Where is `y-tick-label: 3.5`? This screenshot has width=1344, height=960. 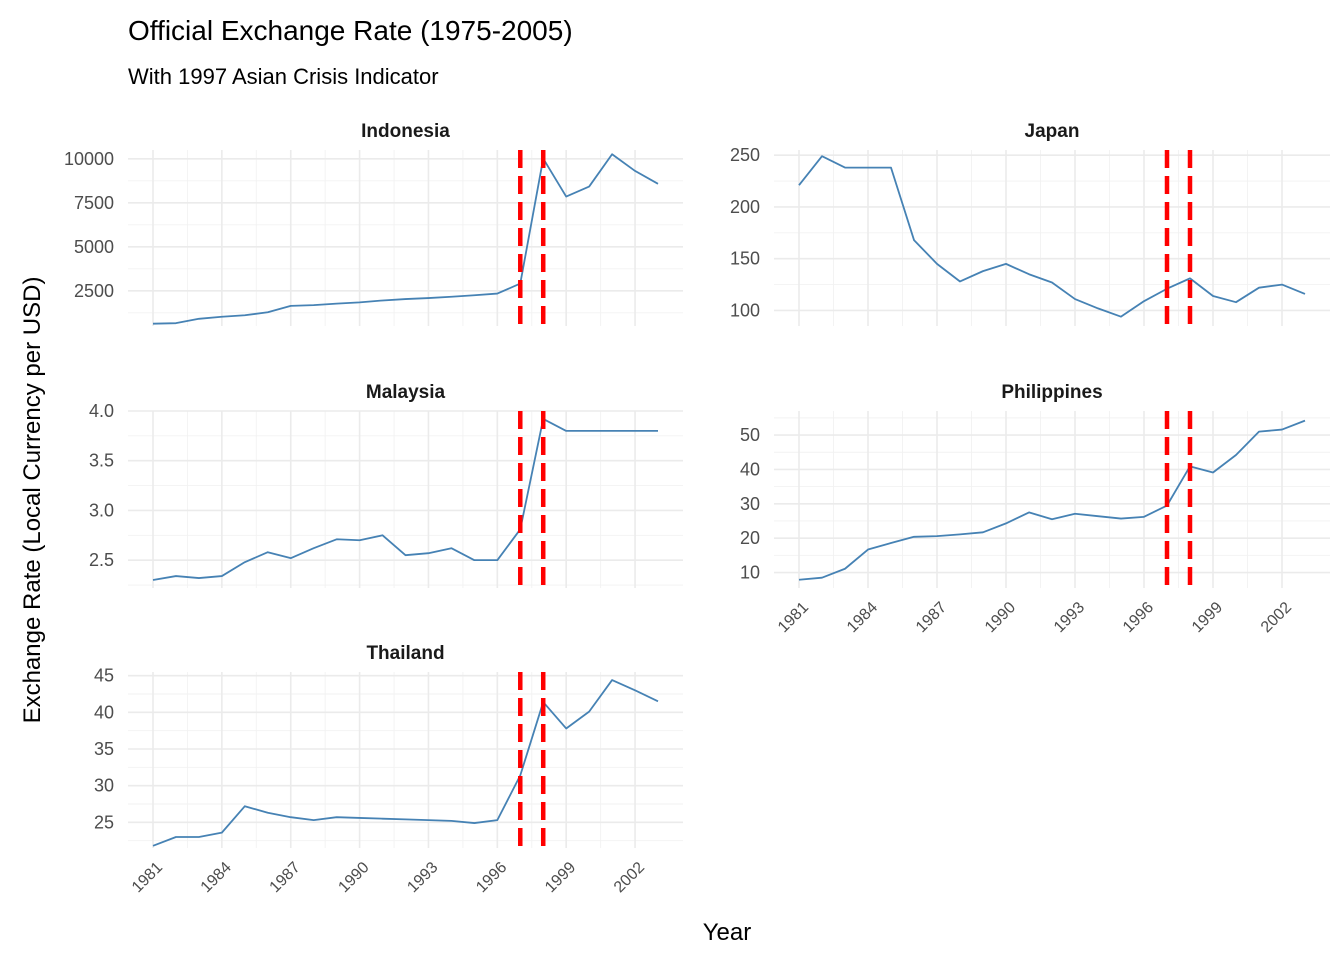
y-tick-label: 3.5 is located at coordinates (101, 461).